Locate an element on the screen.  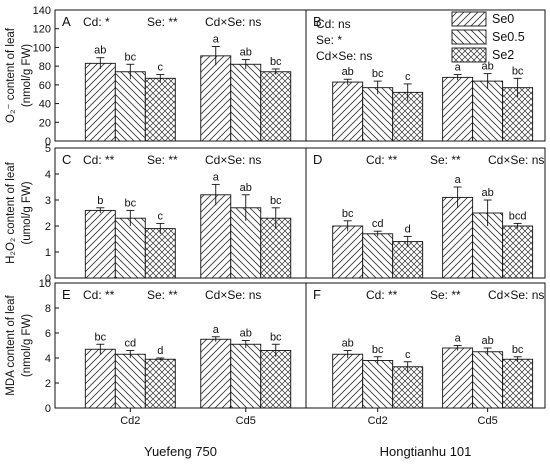
significance-text: Cd: ** is located at coordinates (99, 295).